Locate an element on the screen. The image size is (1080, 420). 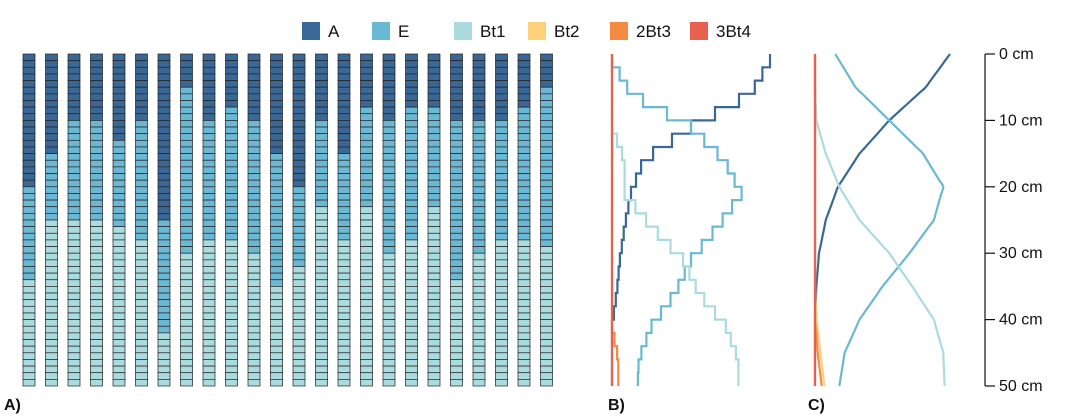
profile-column is located at coordinates (141, 220).